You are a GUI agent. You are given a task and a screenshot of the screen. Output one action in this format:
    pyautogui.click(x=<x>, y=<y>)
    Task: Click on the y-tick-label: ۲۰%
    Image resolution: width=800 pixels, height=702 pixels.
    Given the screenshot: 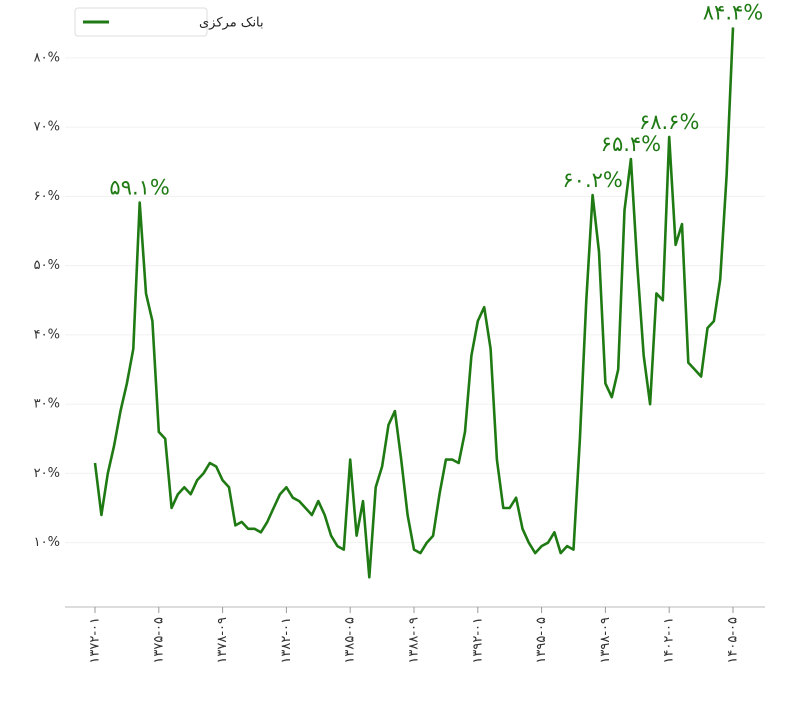 What is the action you would take?
    pyautogui.click(x=47, y=473)
    